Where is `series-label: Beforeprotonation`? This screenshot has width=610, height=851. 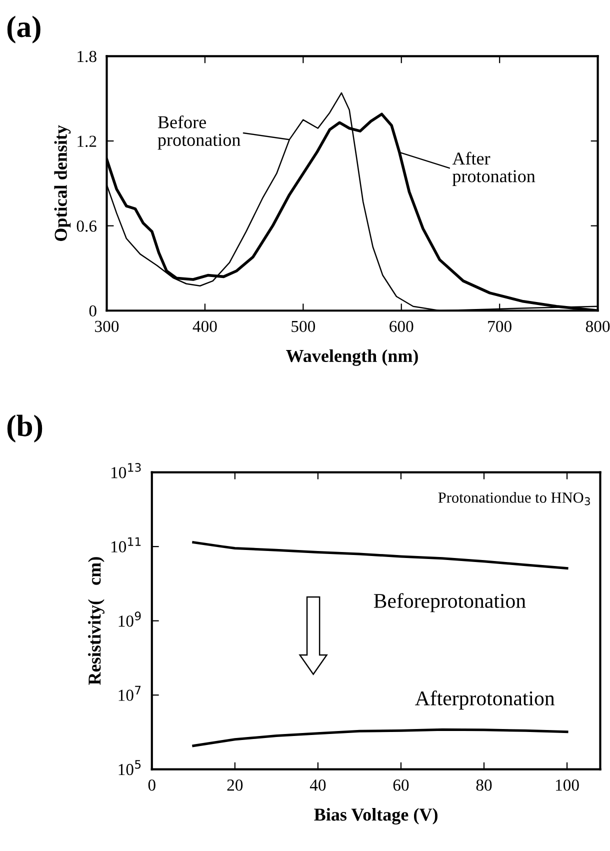
series-label: Beforeprotonation is located at coordinates (450, 602).